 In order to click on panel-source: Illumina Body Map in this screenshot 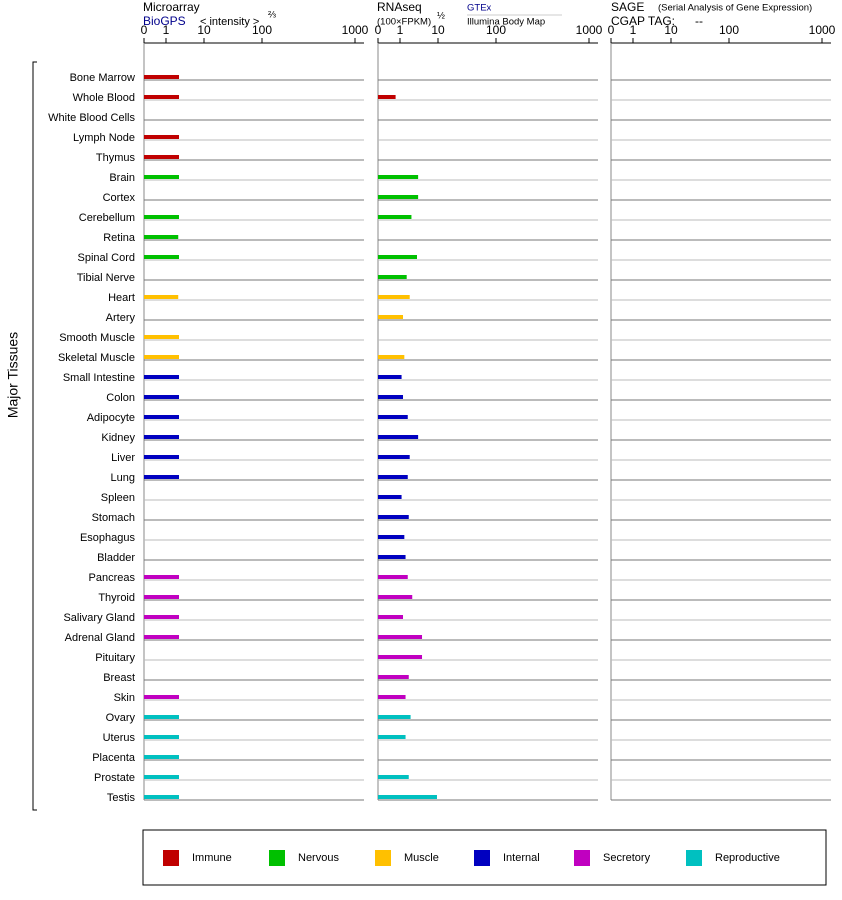, I will do `click(506, 22)`.